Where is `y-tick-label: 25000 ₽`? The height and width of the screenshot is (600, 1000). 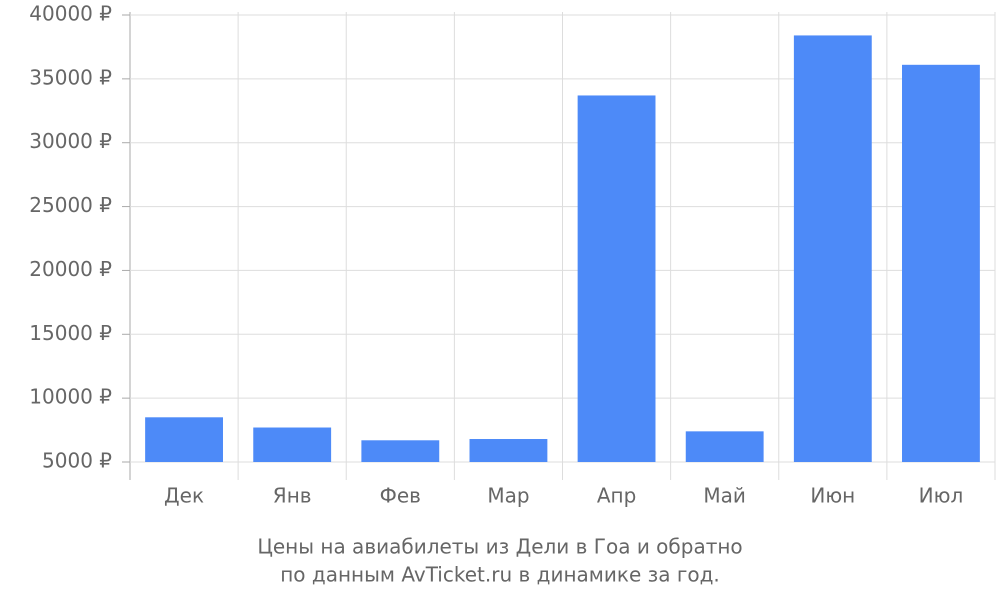
y-tick-label: 25000 ₽ is located at coordinates (70, 205).